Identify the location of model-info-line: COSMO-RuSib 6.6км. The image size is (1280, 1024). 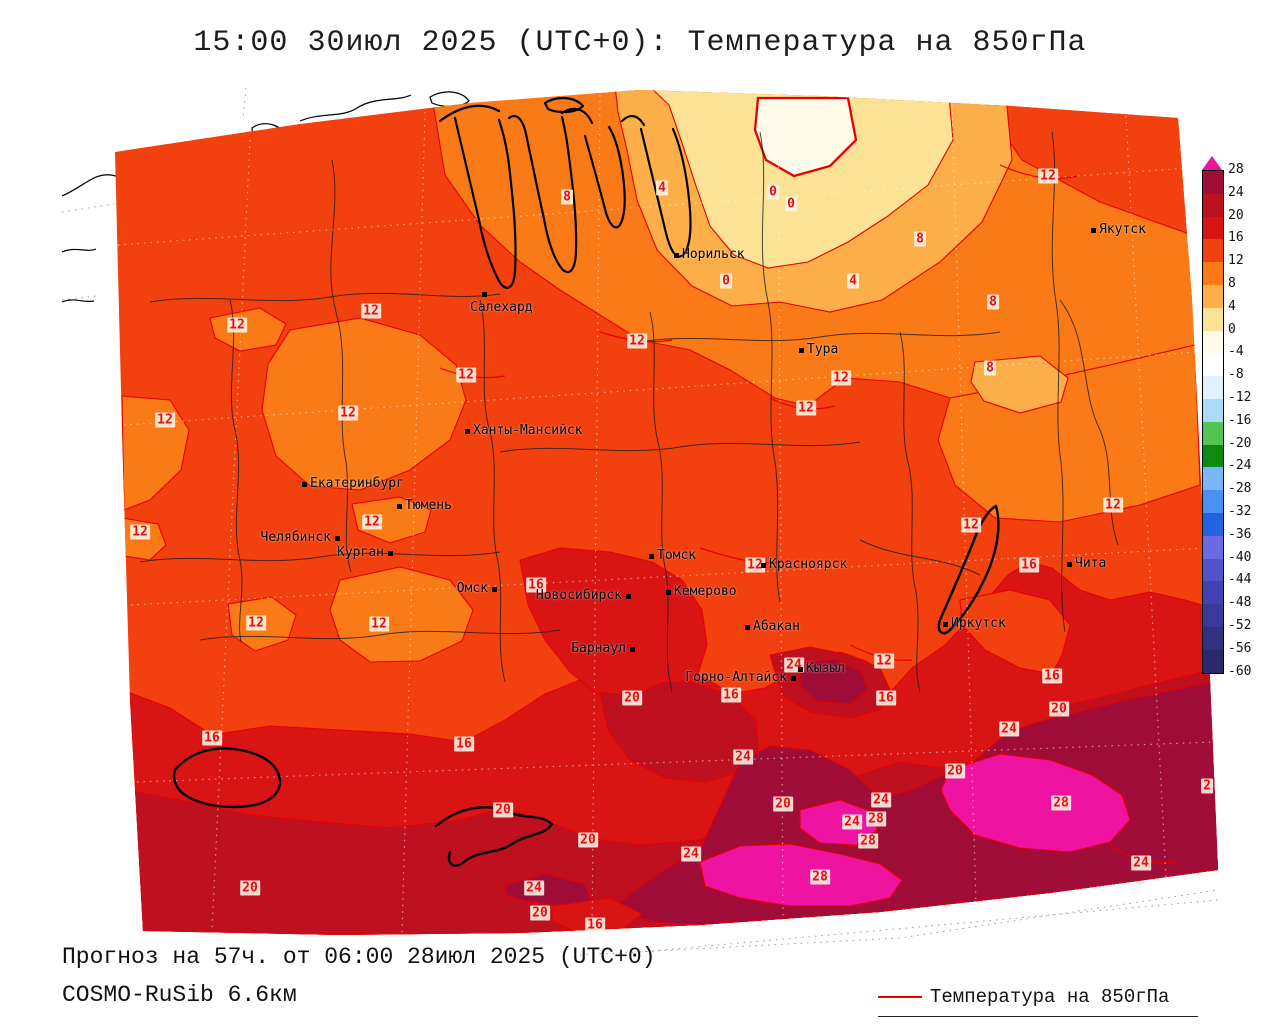
(179, 995).